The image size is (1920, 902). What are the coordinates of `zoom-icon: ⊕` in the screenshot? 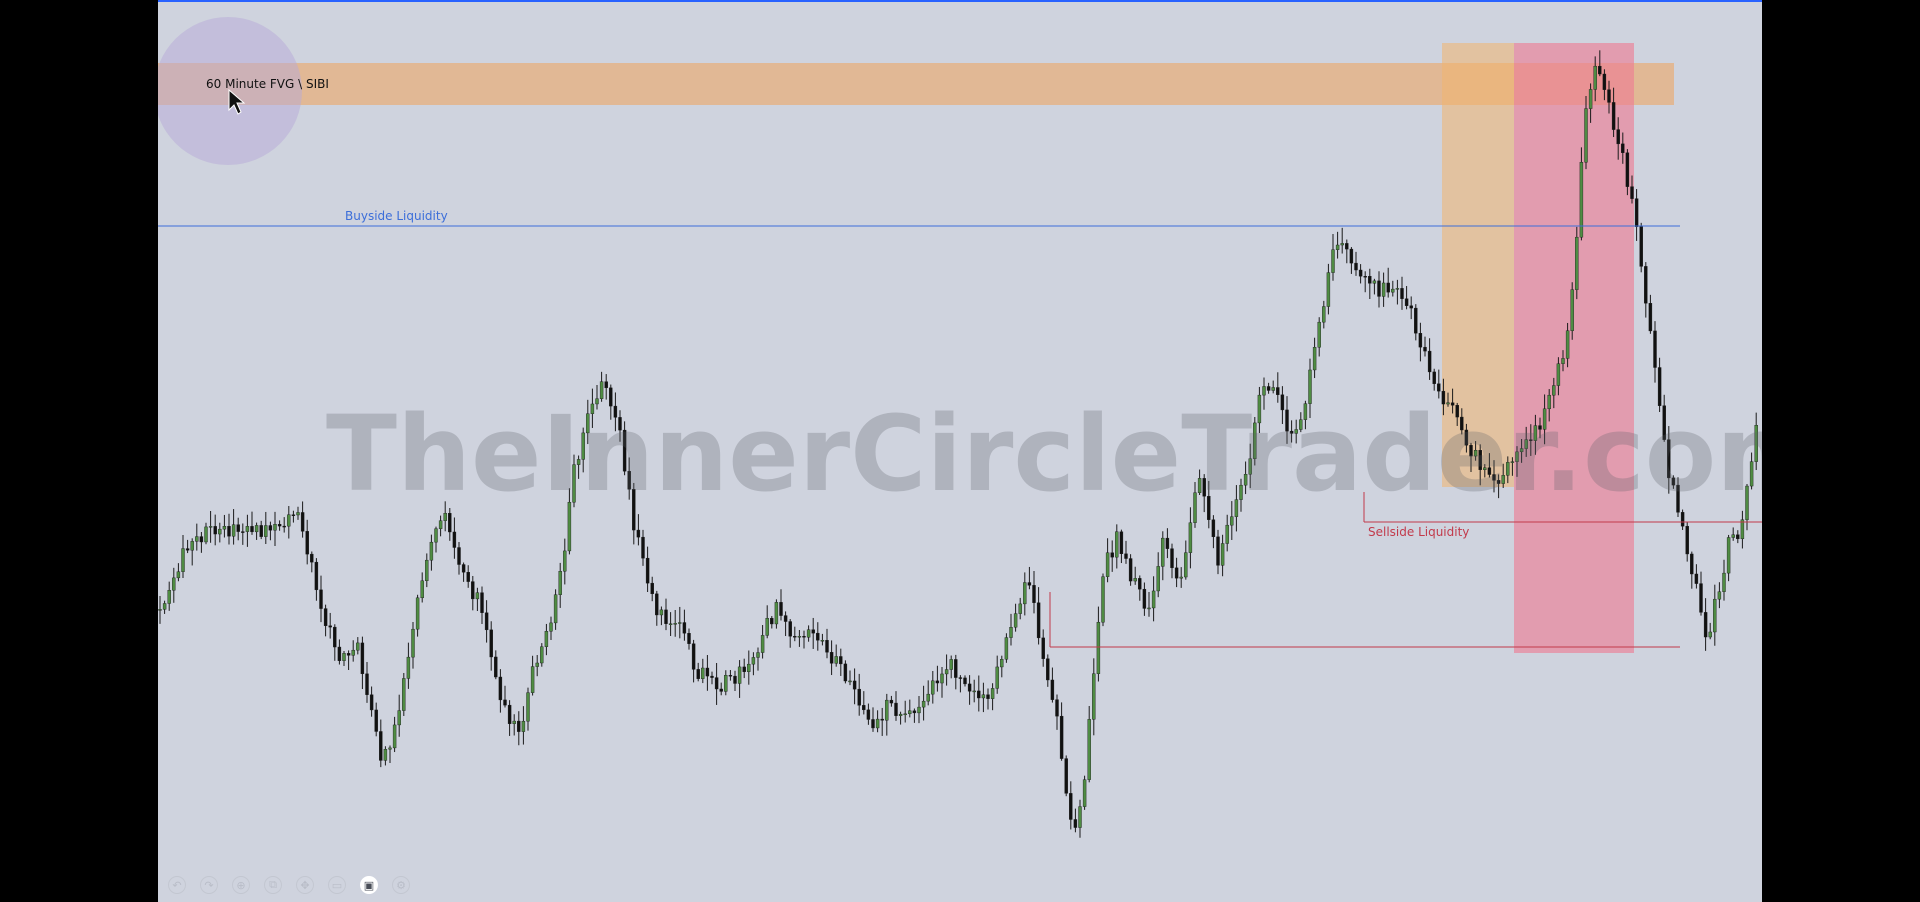 It's located at (241, 885).